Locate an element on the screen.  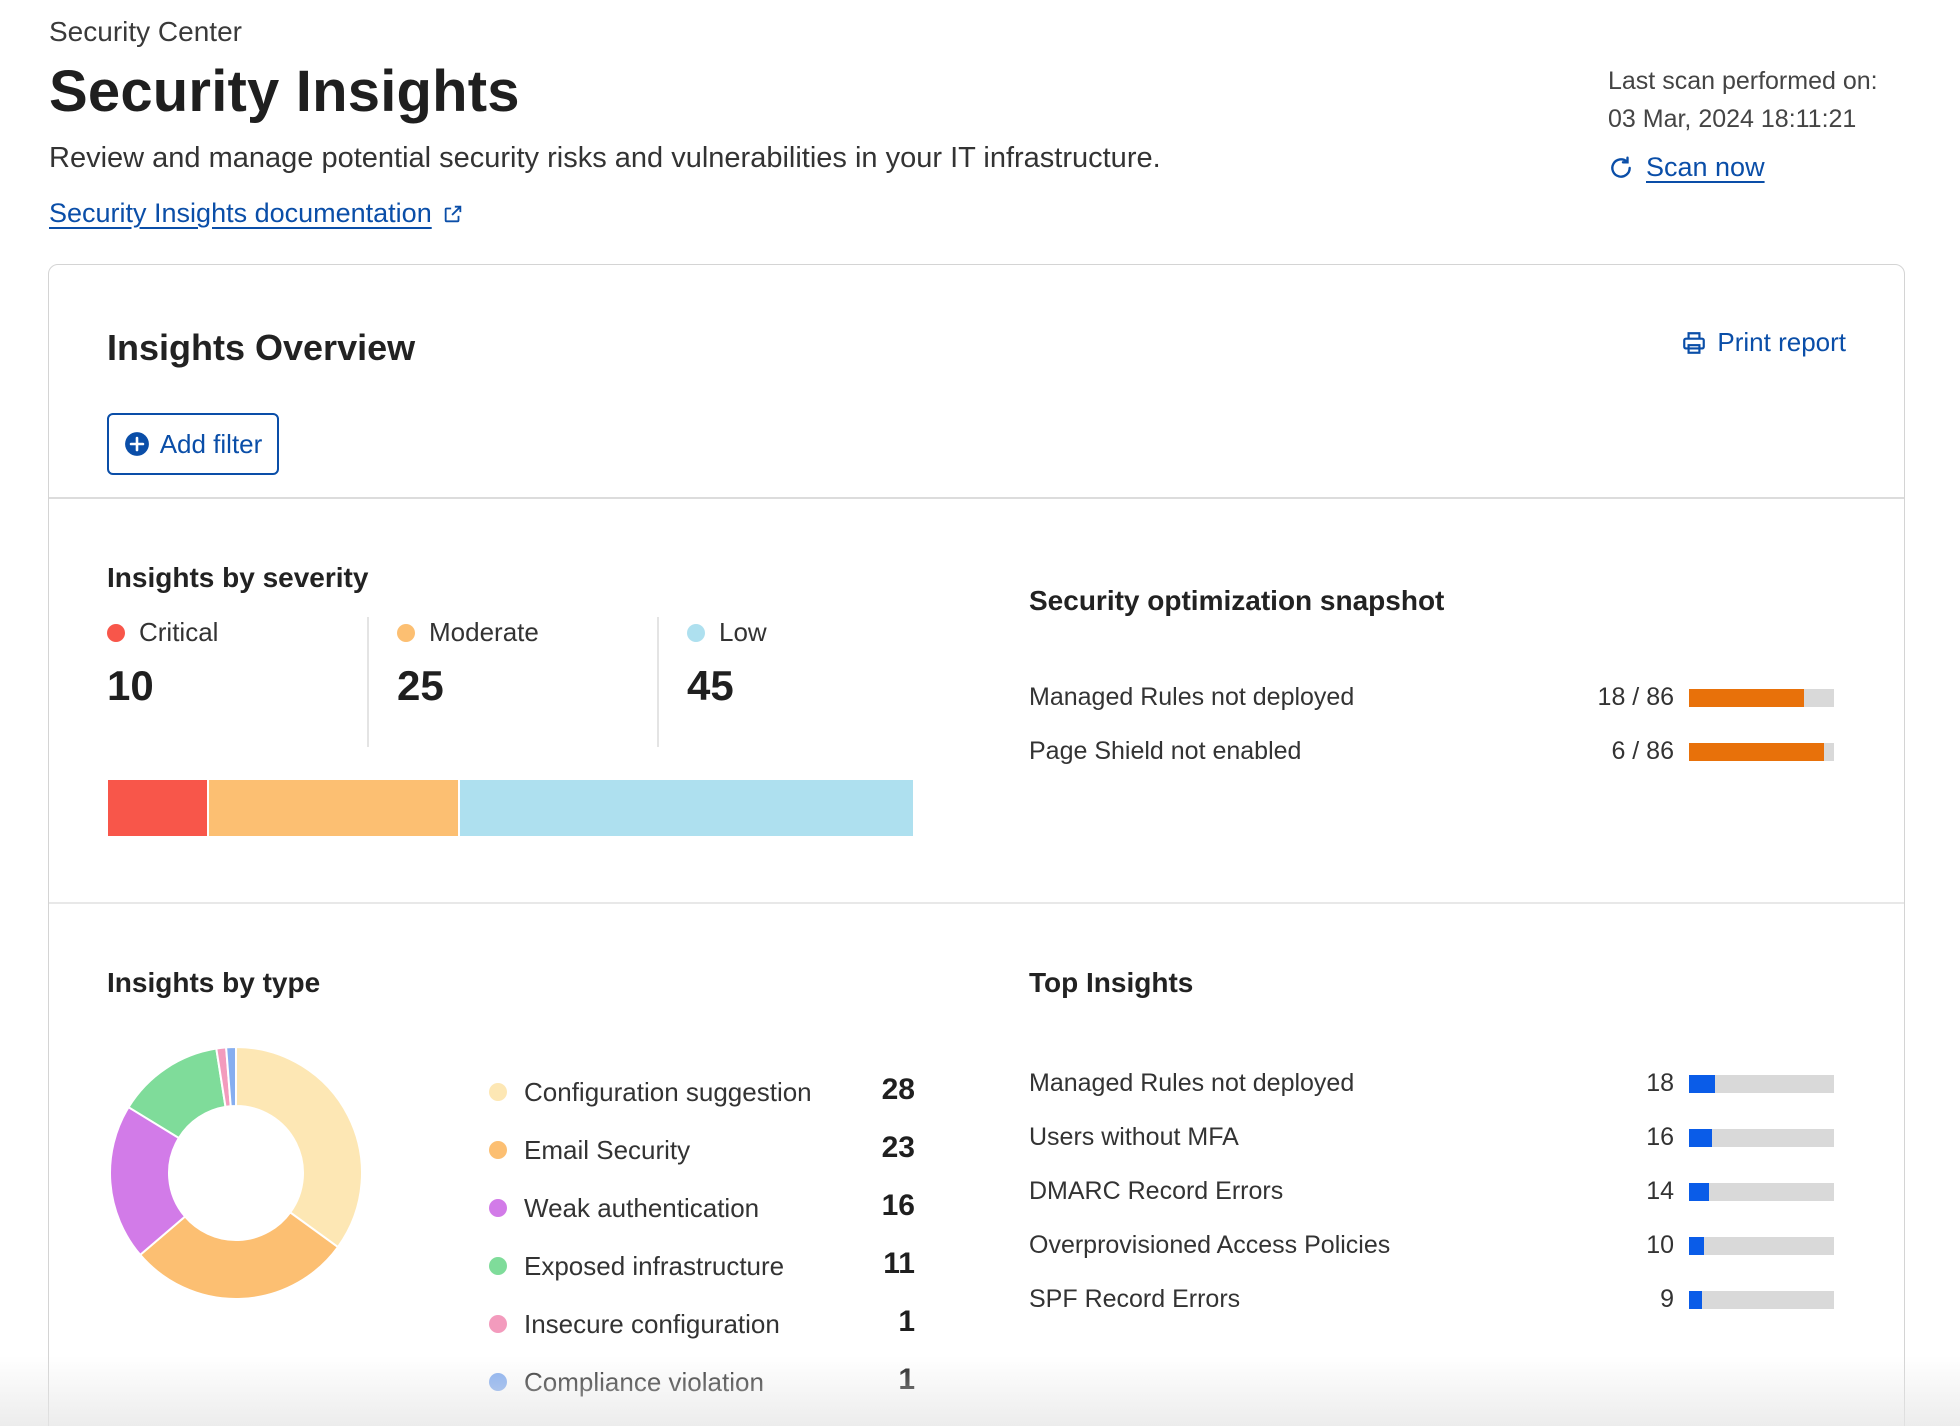
top-insight-row: DMARC Record Errors 14 is located at coordinates (1431, 1191).